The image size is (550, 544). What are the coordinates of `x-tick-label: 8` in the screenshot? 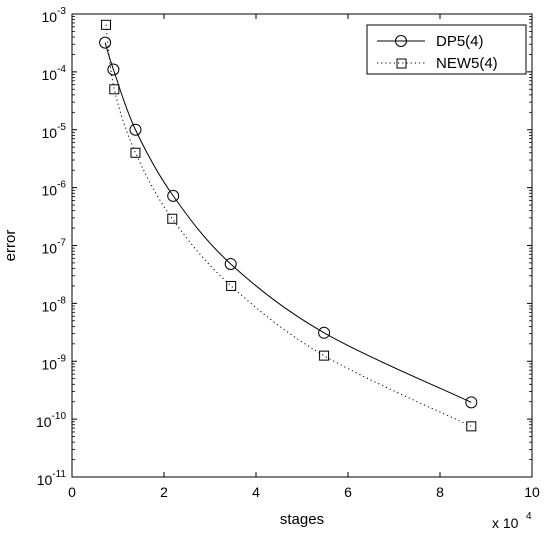 It's located at (440, 492).